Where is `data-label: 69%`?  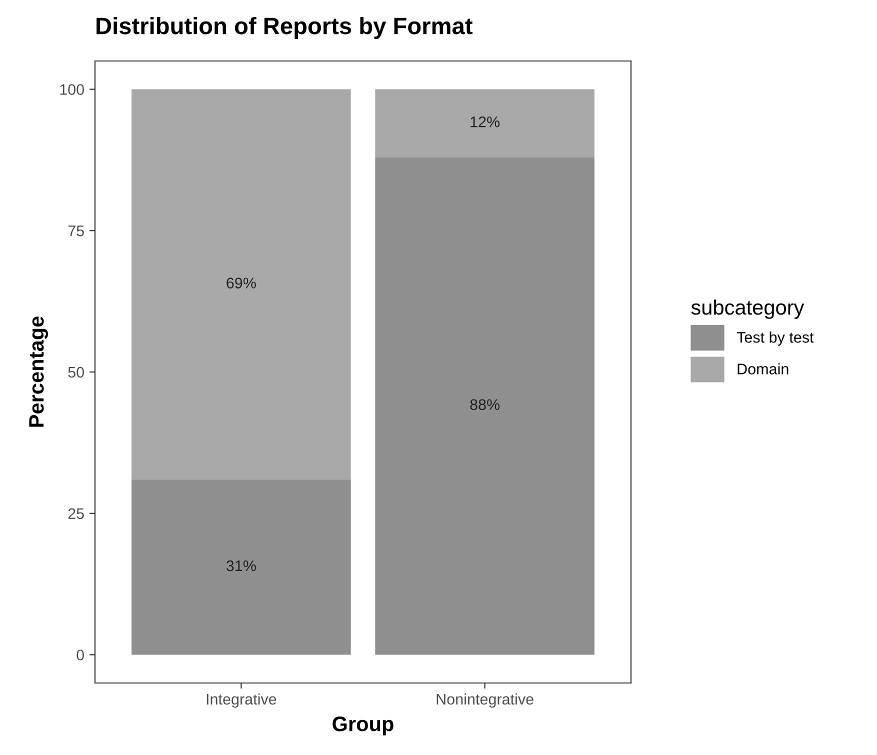
data-label: 69% is located at coordinates (241, 283).